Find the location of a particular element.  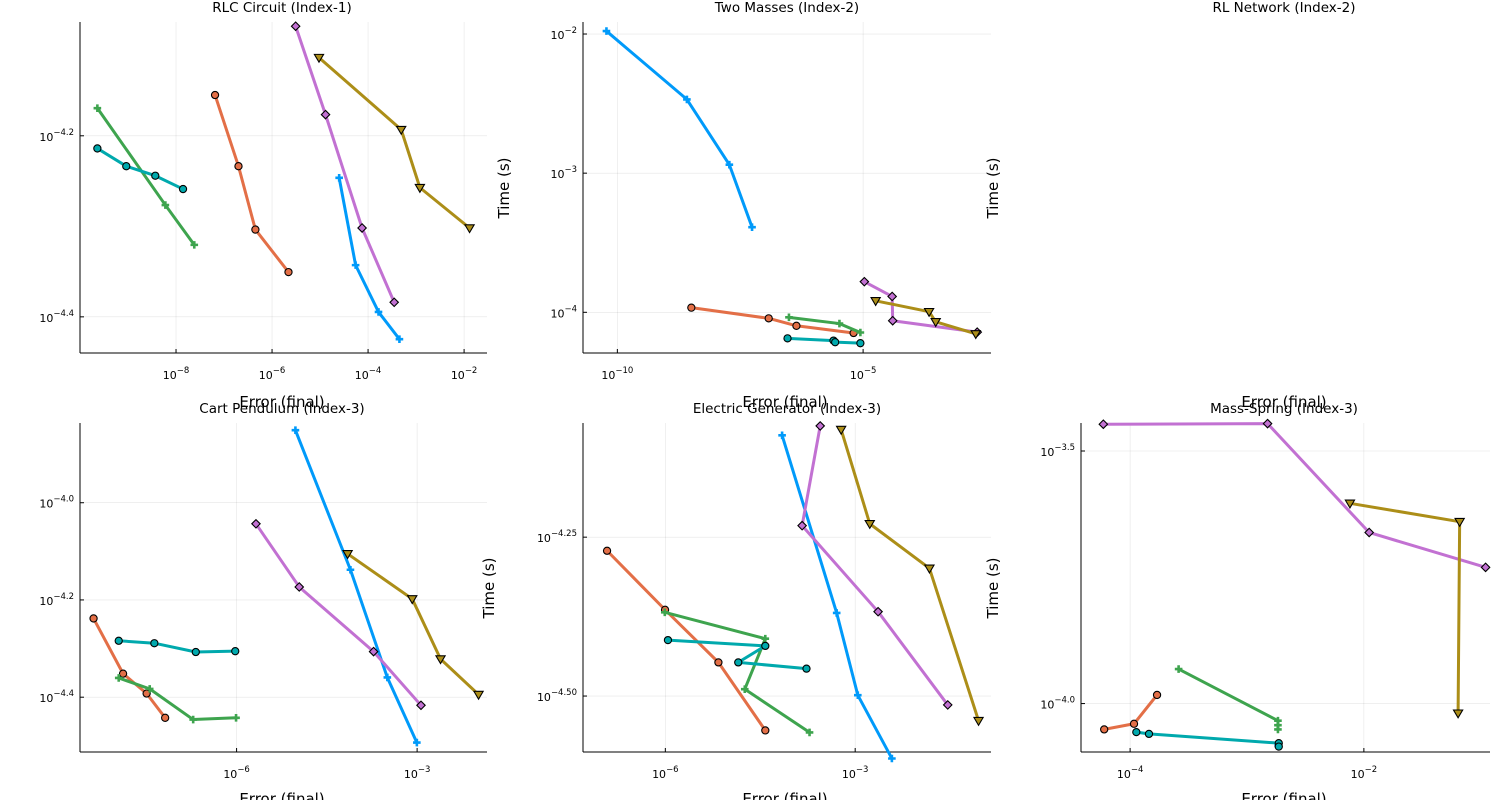

y-tick-label: 10−4.50 is located at coordinates (557, 696).